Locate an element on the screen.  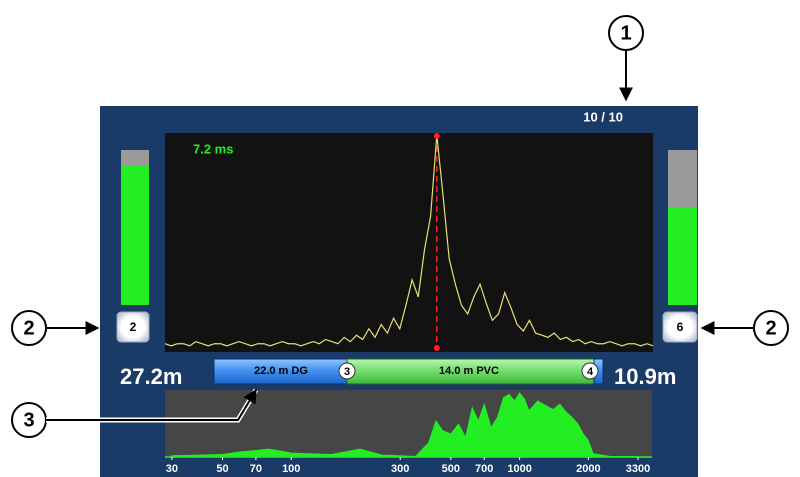
callout-line is located at coordinates (151, 404).